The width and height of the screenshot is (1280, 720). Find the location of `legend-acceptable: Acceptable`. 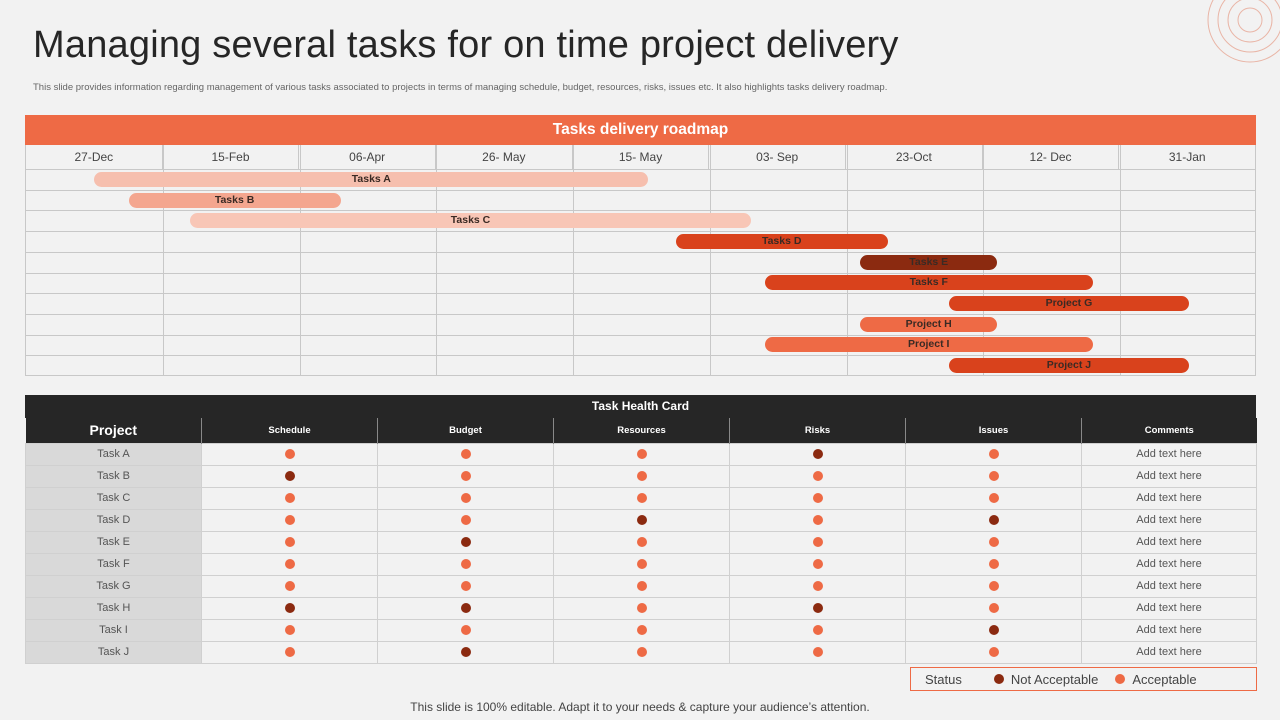

legend-acceptable: Acceptable is located at coordinates (1156, 679).